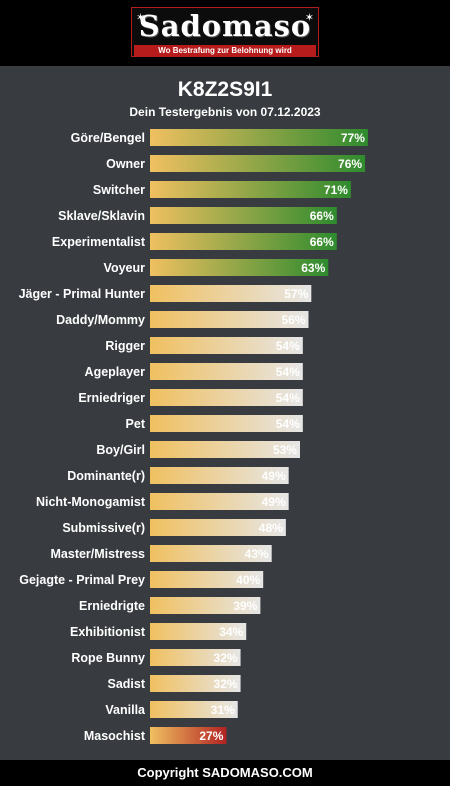  What do you see at coordinates (115, 736) in the screenshot?
I see `category-label: Masochist` at bounding box center [115, 736].